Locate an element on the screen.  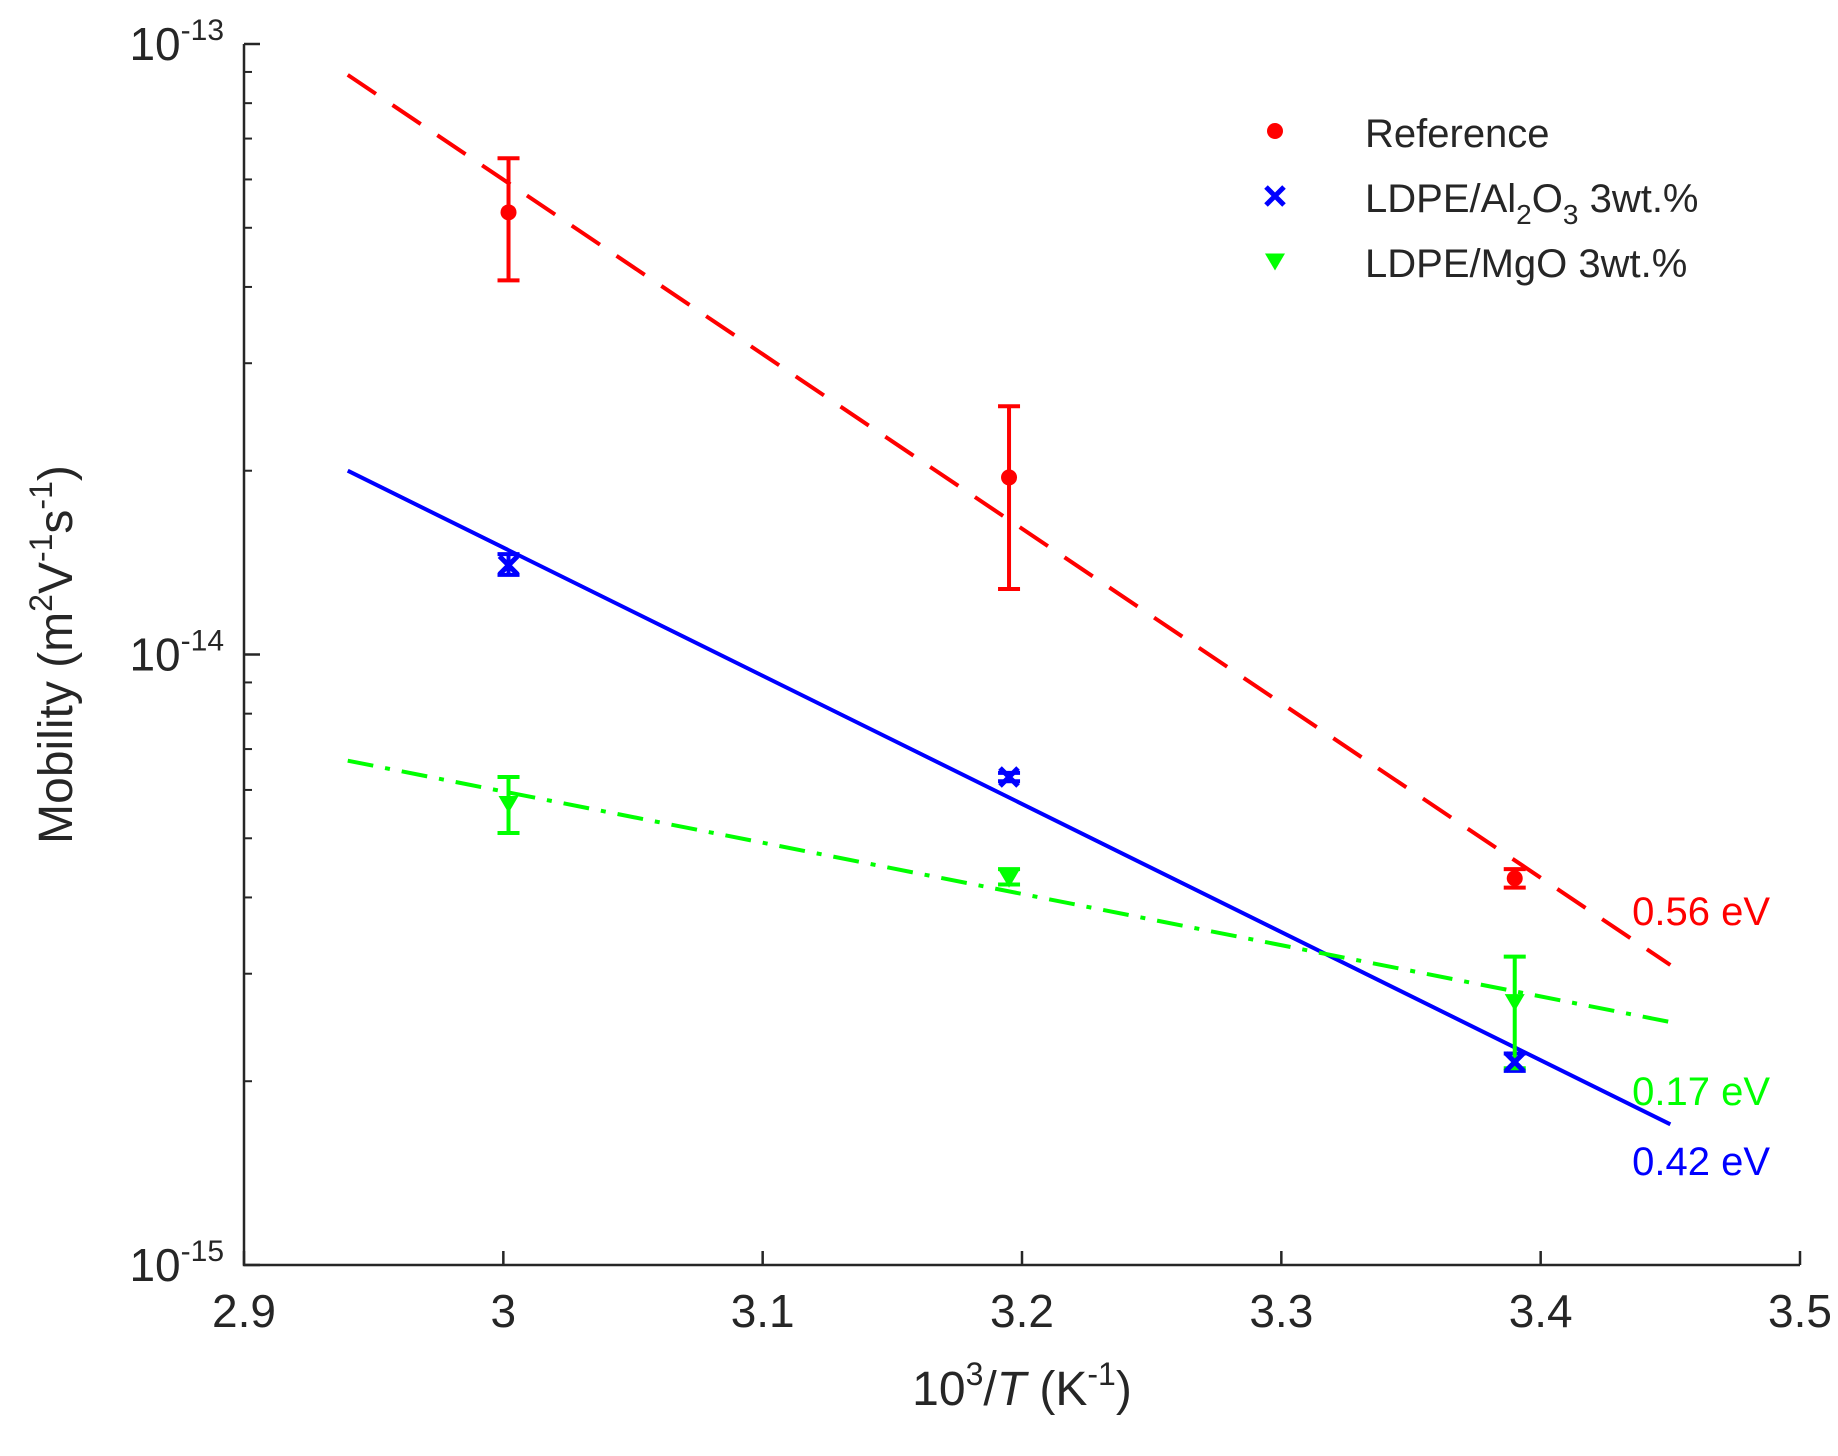
x-tick-label: 3.2 is located at coordinates (1022, 1311).